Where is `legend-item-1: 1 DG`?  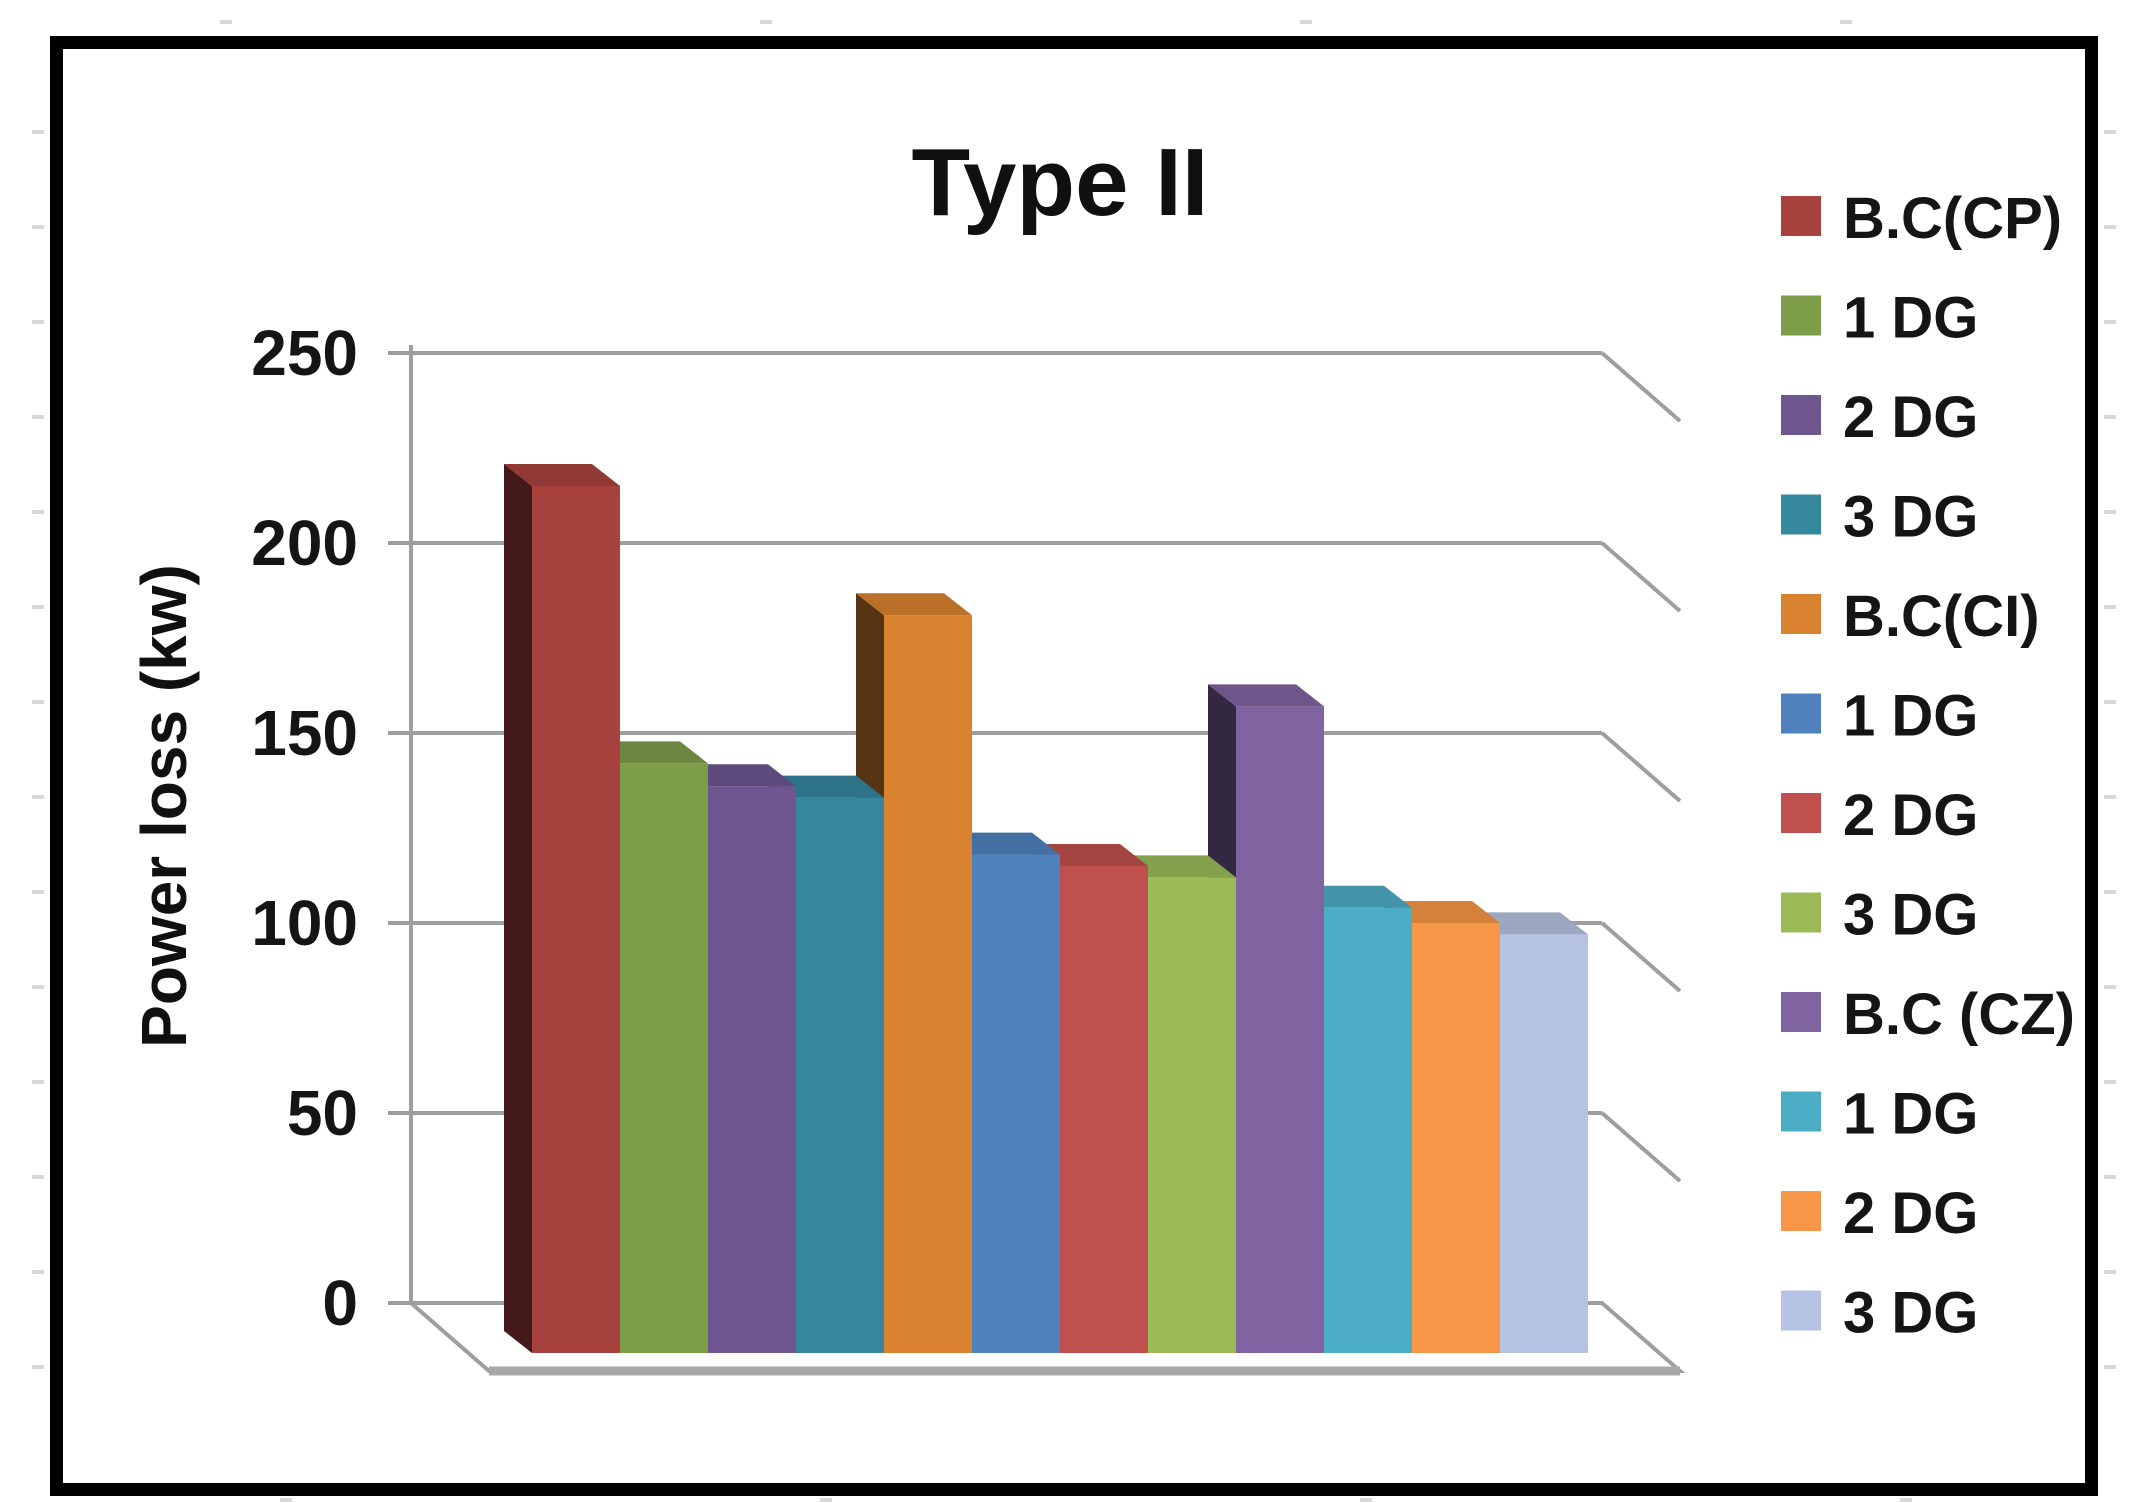 legend-item-1: 1 DG is located at coordinates (1879, 318).